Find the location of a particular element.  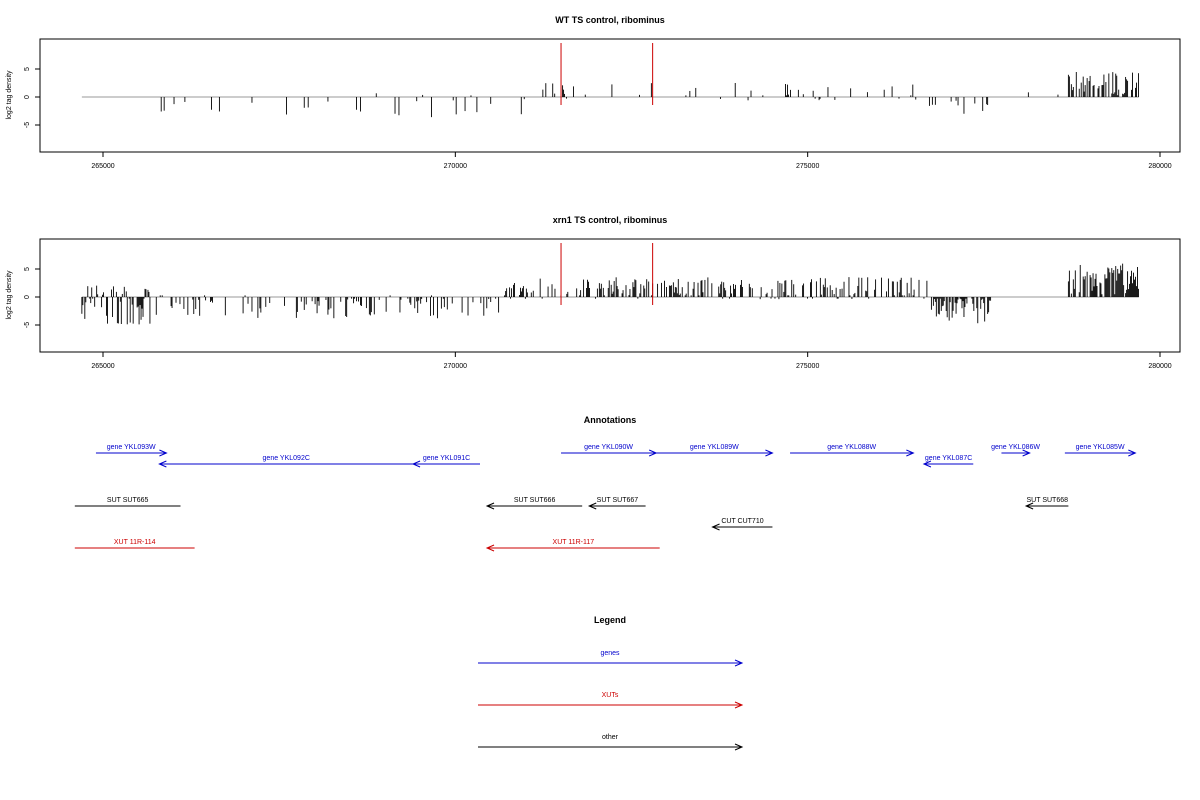

panel-wt-bars is located at coordinates (610, 80).